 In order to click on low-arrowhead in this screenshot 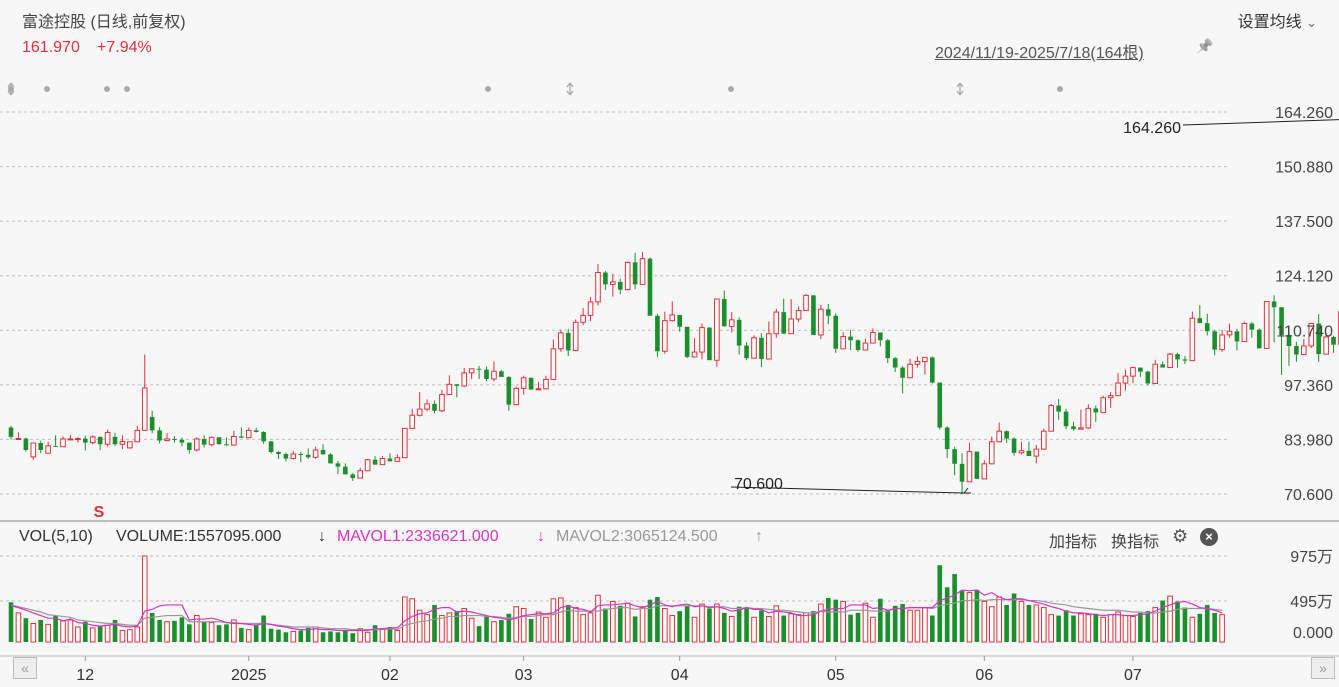, I will do `click(967, 490)`.